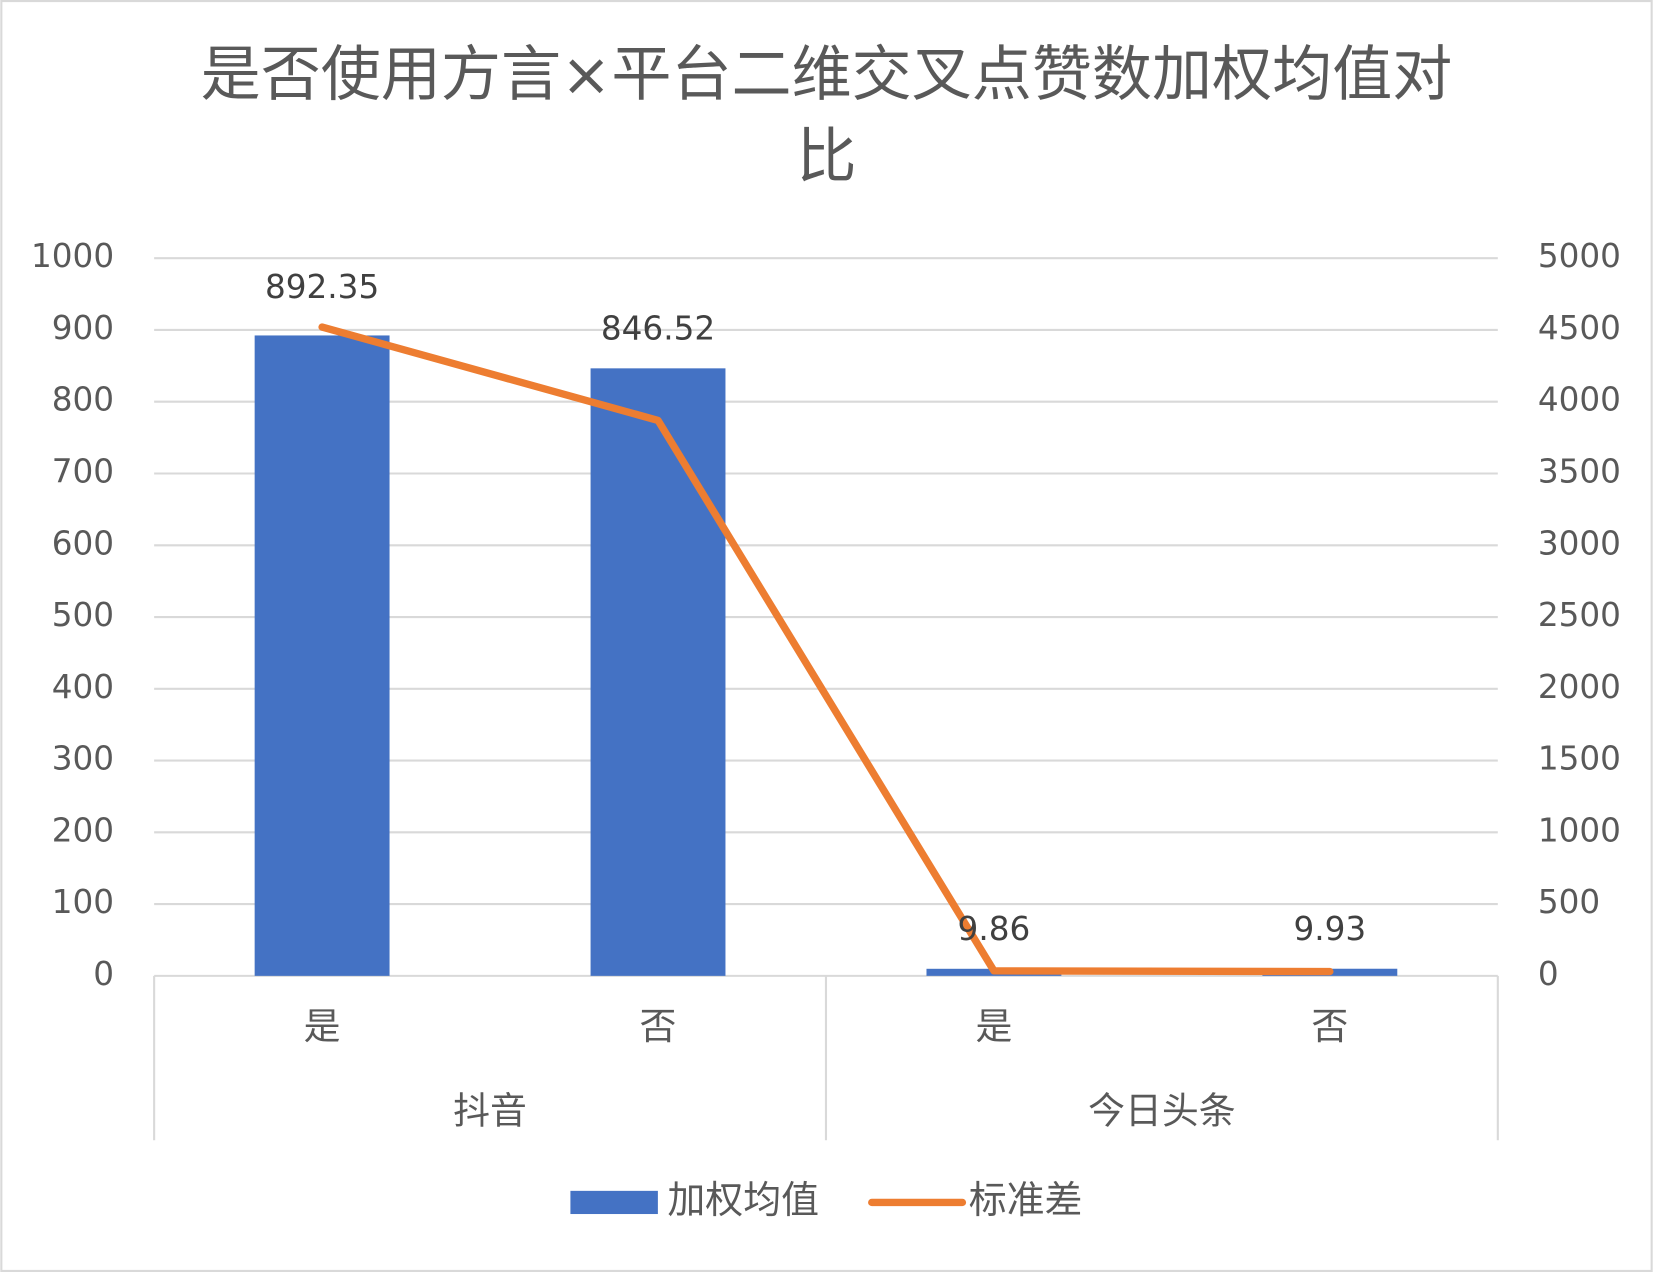 This screenshot has height=1272, width=1653. What do you see at coordinates (1569, 902) in the screenshot?
I see `y2-tick-label: 500` at bounding box center [1569, 902].